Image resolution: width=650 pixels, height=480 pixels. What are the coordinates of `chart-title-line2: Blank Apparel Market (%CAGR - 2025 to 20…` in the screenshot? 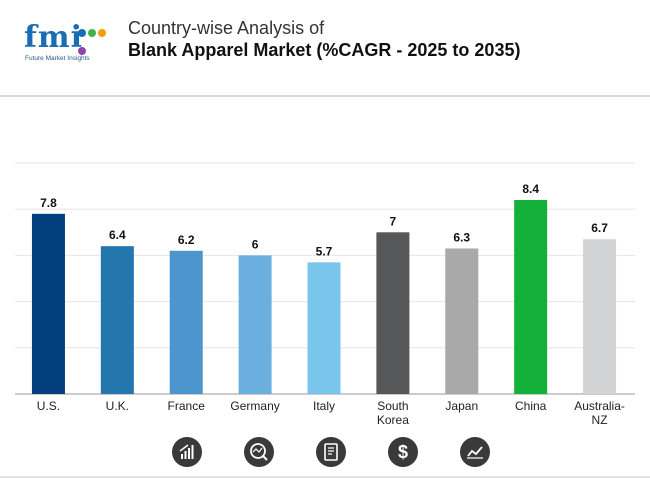 It's located at (324, 50).